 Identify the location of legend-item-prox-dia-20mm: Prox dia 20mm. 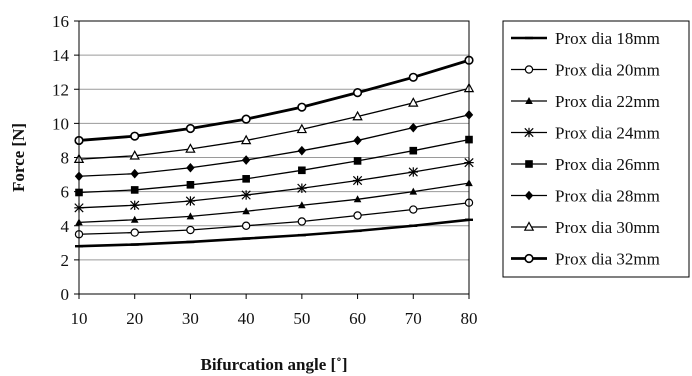
(585, 70).